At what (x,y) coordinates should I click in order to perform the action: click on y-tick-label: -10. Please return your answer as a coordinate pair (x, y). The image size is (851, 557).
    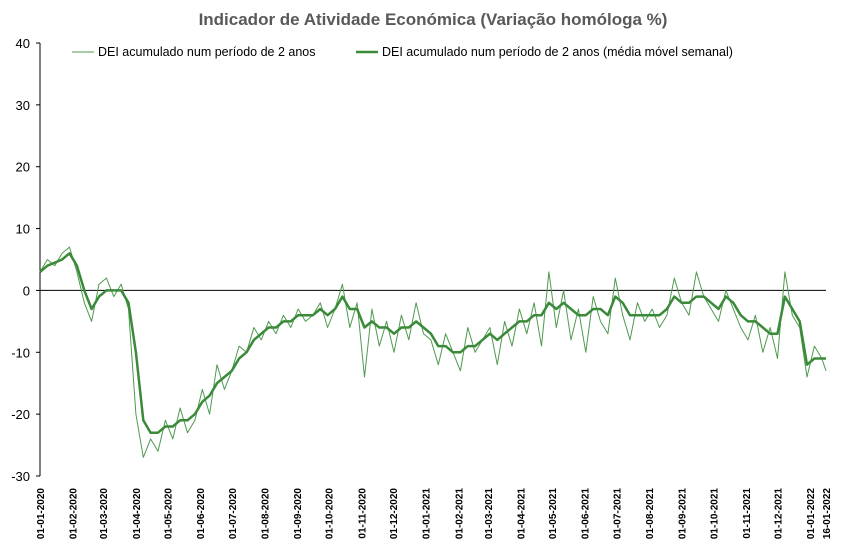
    Looking at the image, I should click on (20, 352).